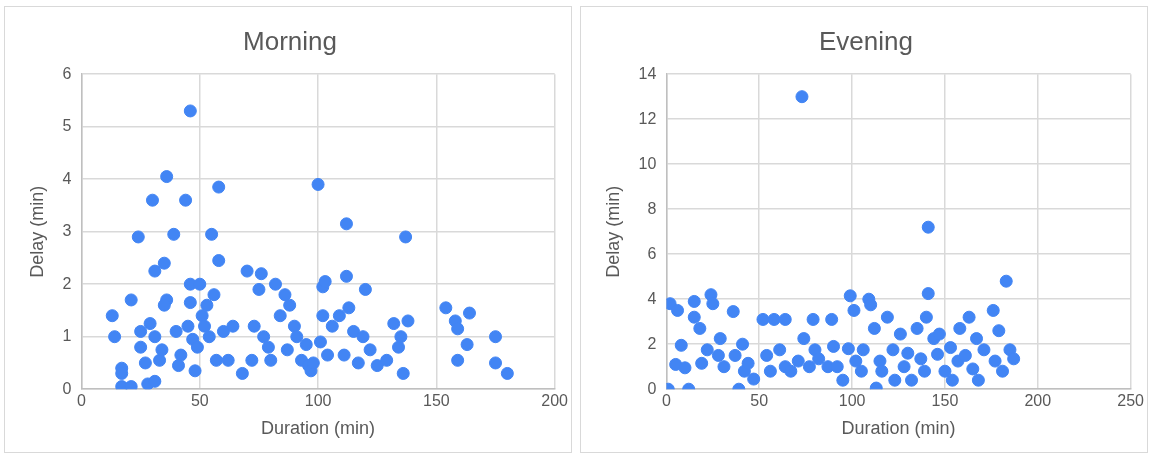 This screenshot has width=1149, height=461. Describe the element at coordinates (652, 208) in the screenshot. I see `y-tick-label: 8` at that location.